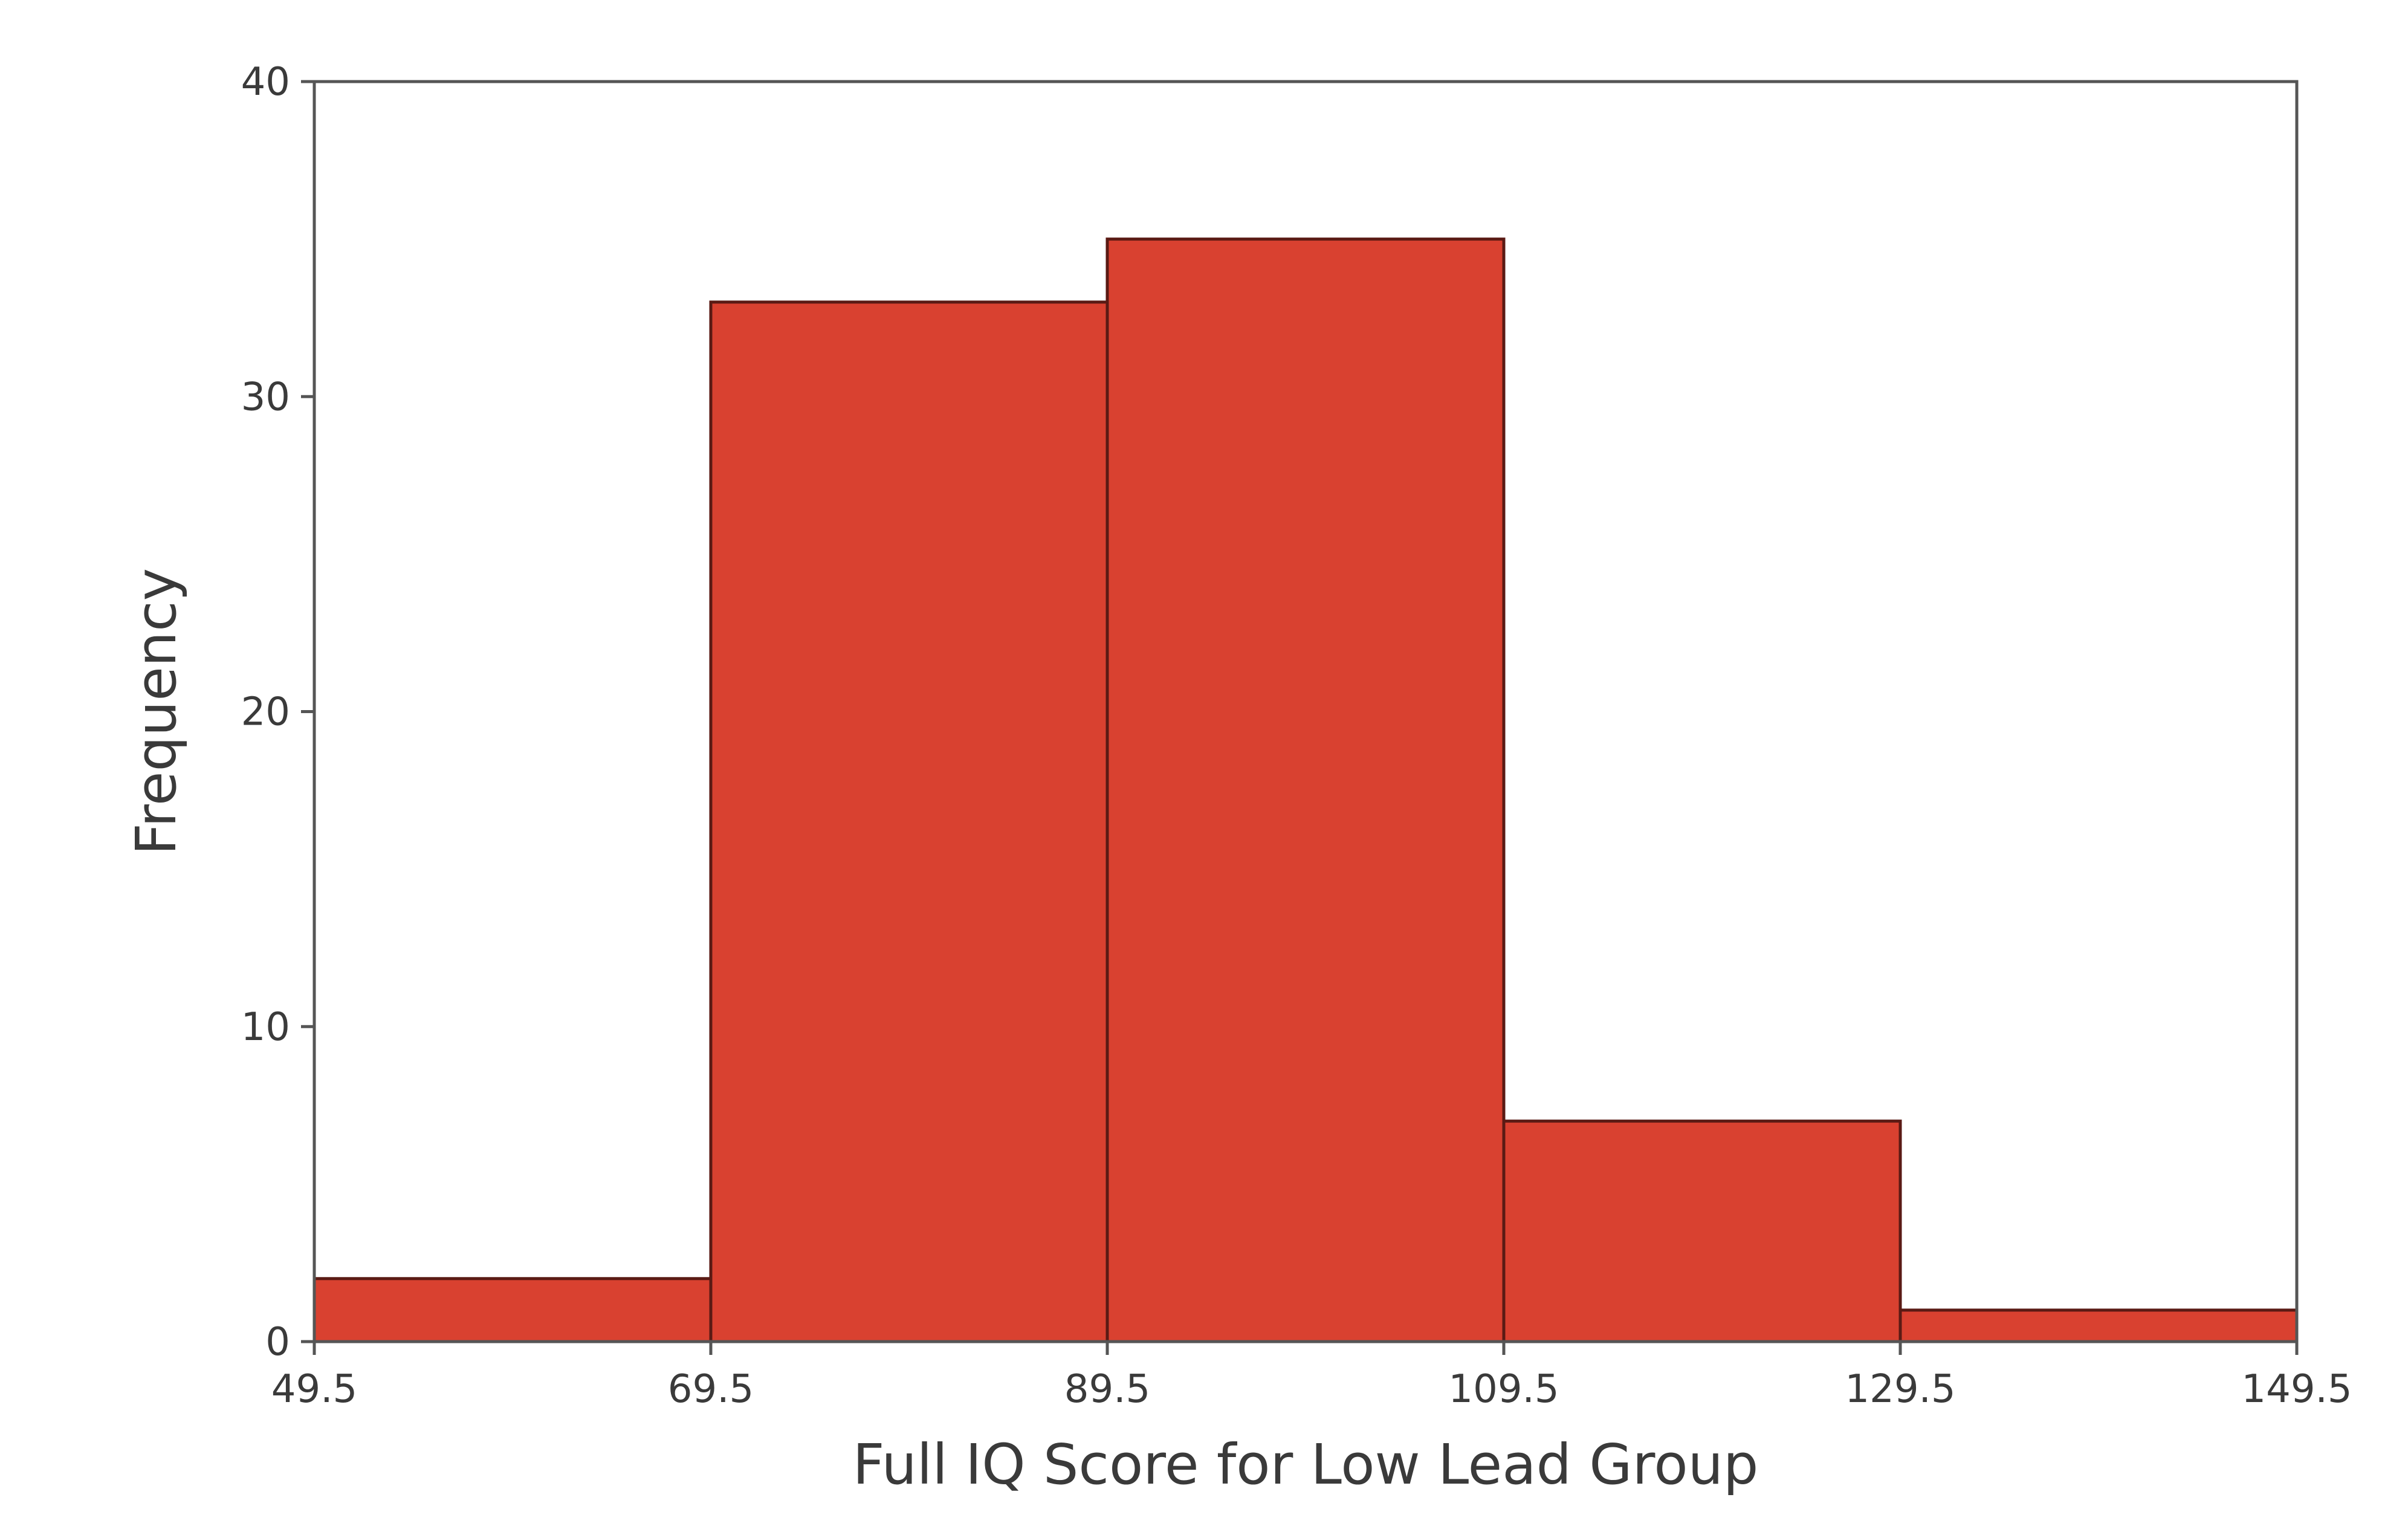  Describe the element at coordinates (1503, 1389) in the screenshot. I see `x-tick-label-3: 109.5` at that location.